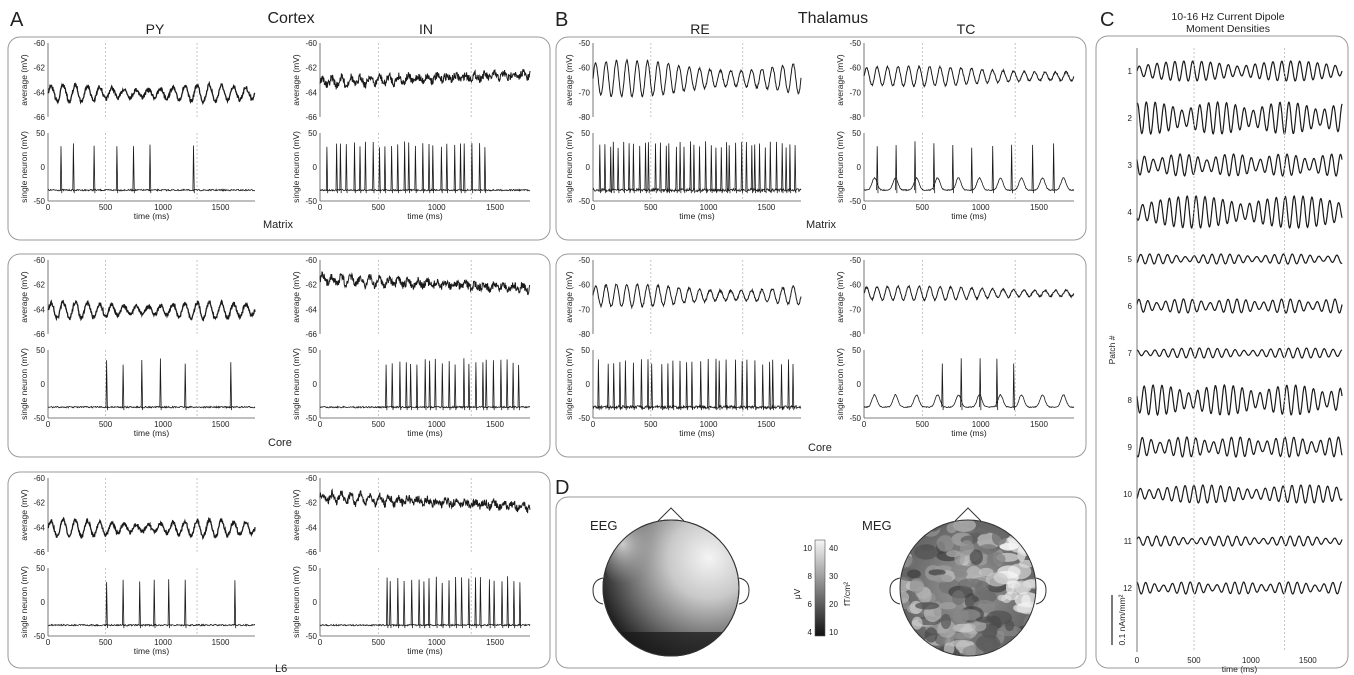  I want to click on cortex-r1-py-single-x-tick: 1500, so click(221, 207).